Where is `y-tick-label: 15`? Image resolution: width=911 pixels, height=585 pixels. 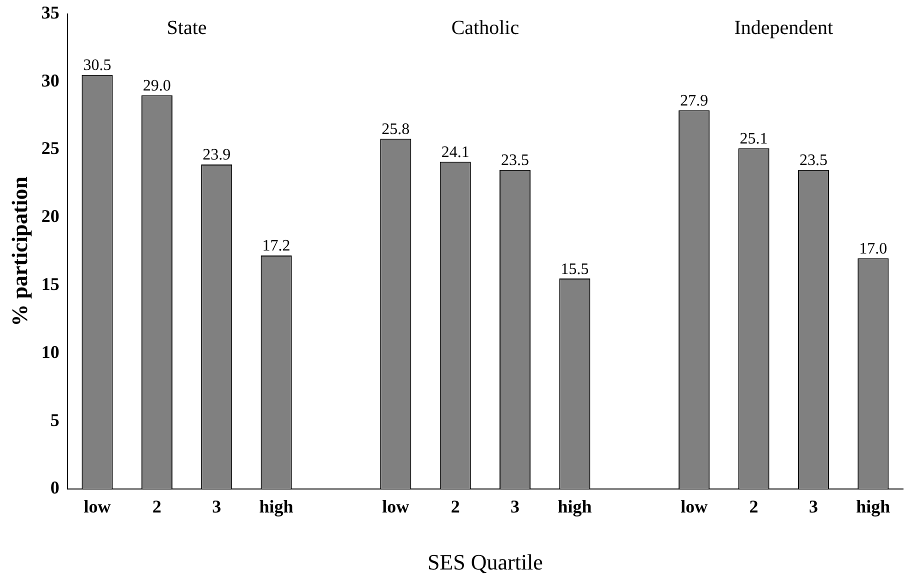 y-tick-label: 15 is located at coordinates (50, 284).